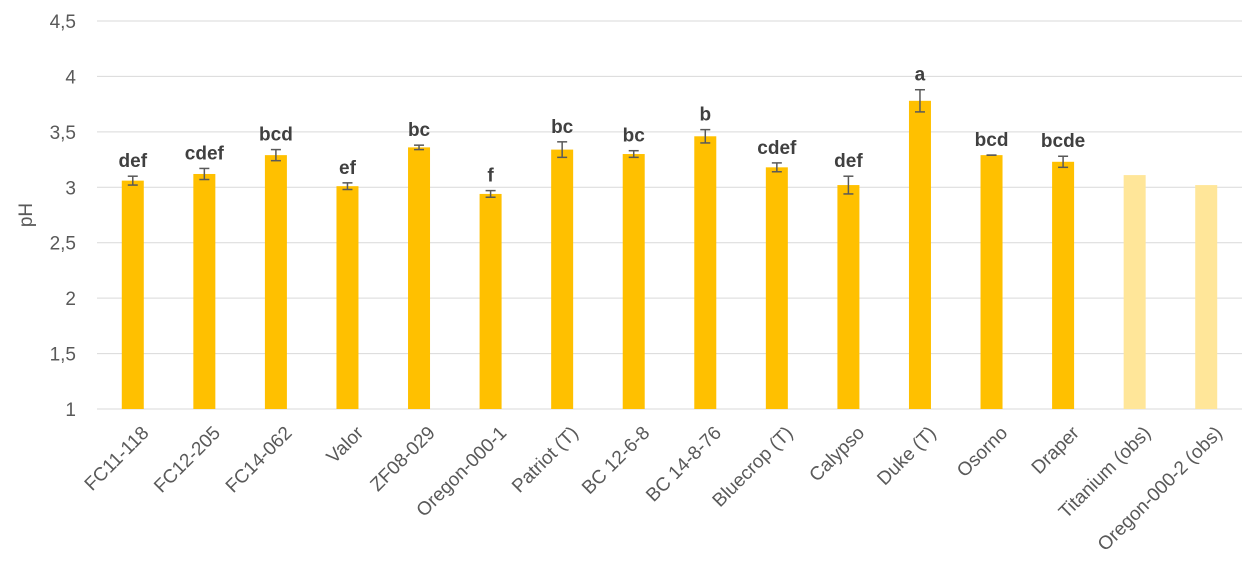 Image resolution: width=1252 pixels, height=577 pixels. What do you see at coordinates (490, 176) in the screenshot?
I see `significance-label: f` at bounding box center [490, 176].